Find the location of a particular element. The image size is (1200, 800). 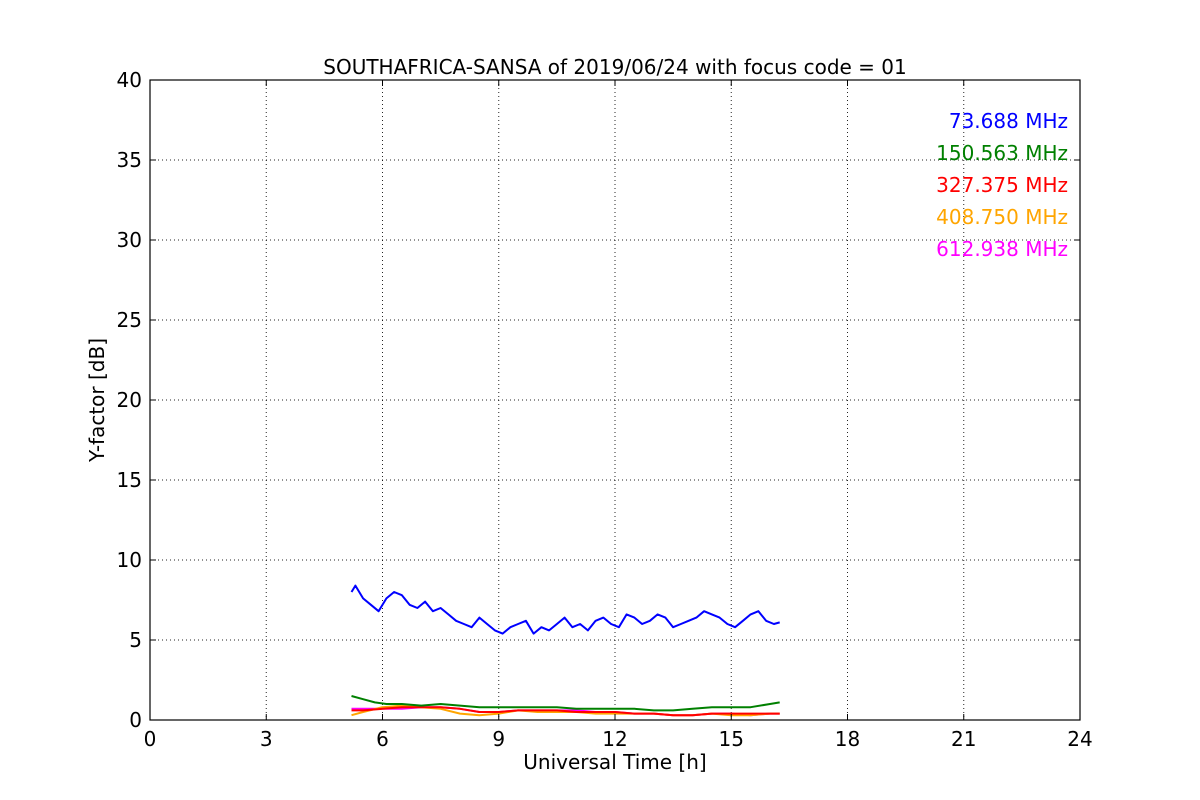

series-line-150-563-mhz is located at coordinates (565, 703).